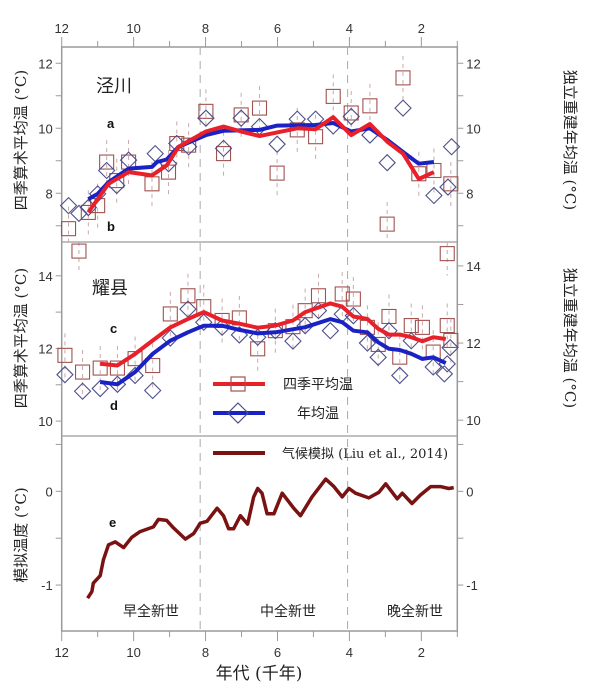  Describe the element at coordinates (205, 652) in the screenshot. I see `x-tick-label-bottom: 8` at that location.